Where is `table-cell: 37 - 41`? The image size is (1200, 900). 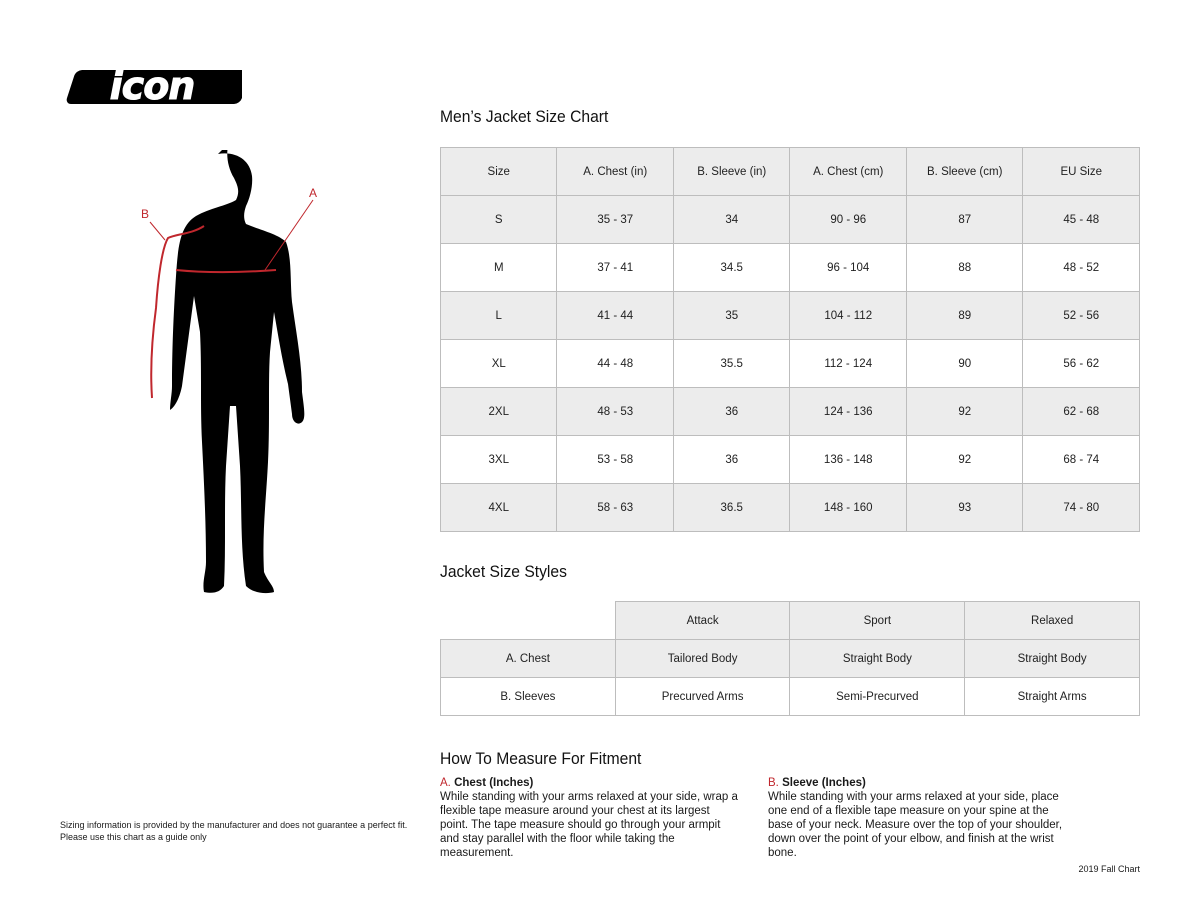
table-cell: 37 - 41 is located at coordinates (615, 267).